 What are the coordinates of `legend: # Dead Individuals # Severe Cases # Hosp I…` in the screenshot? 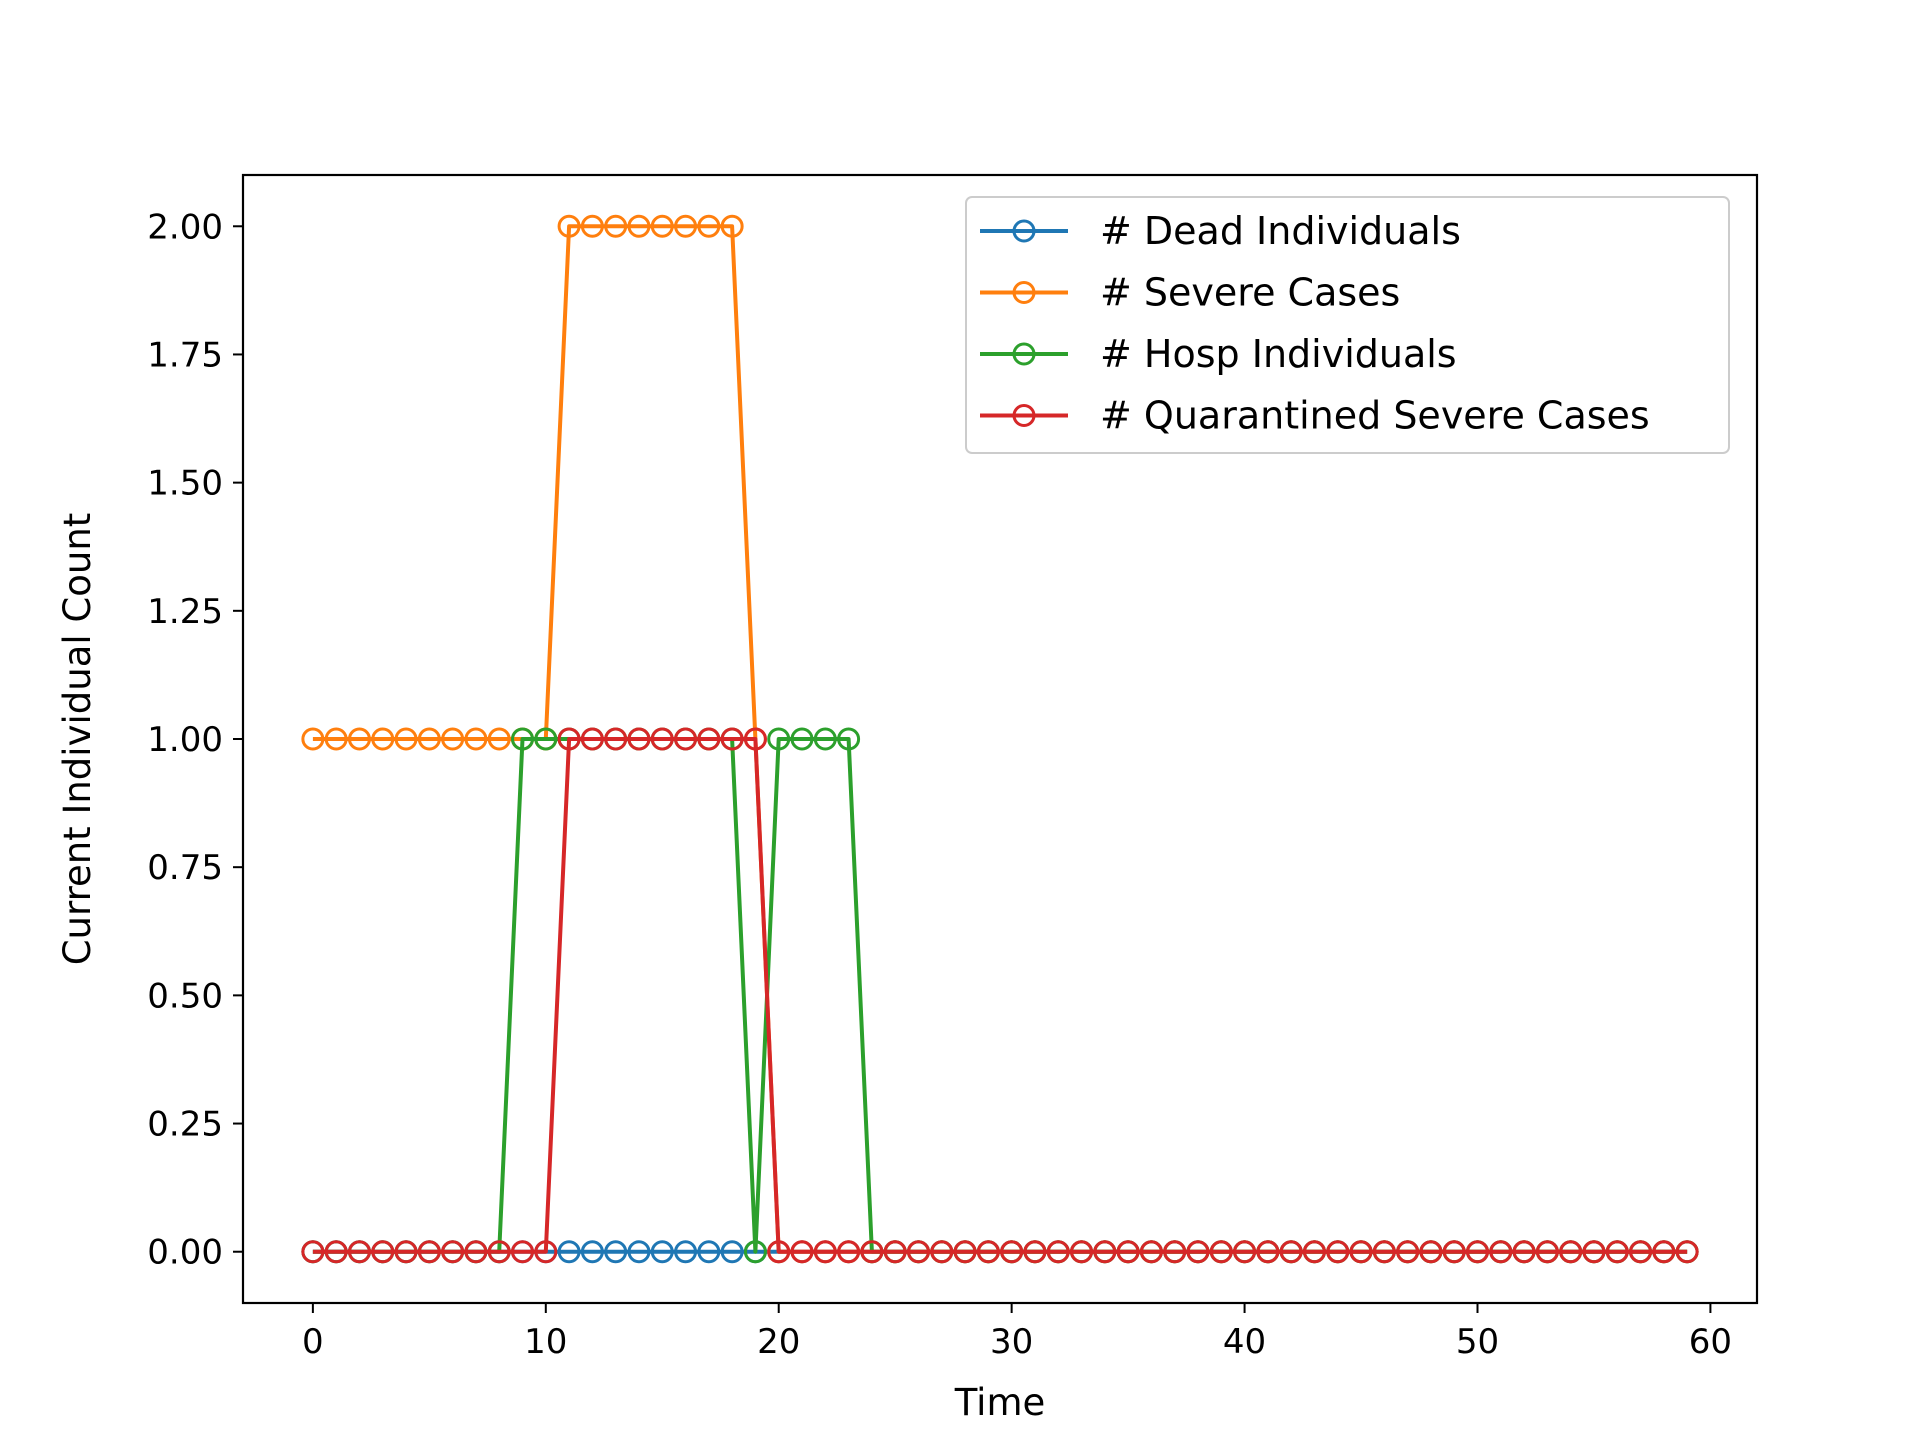 It's located at (1347, 325).